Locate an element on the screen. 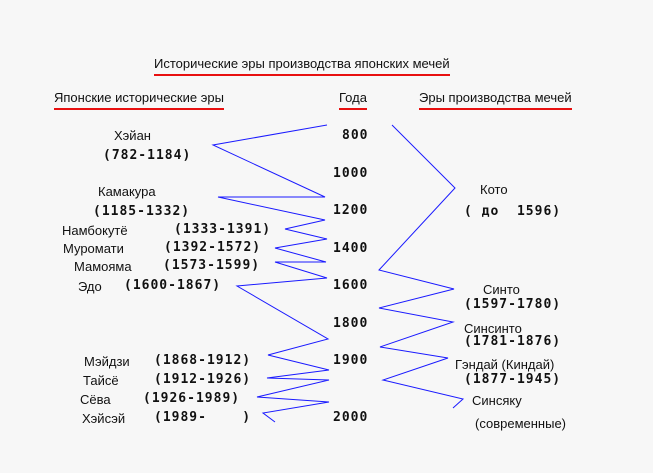 This screenshot has width=653, height=473. year-tick: 1900 is located at coordinates (351, 360).